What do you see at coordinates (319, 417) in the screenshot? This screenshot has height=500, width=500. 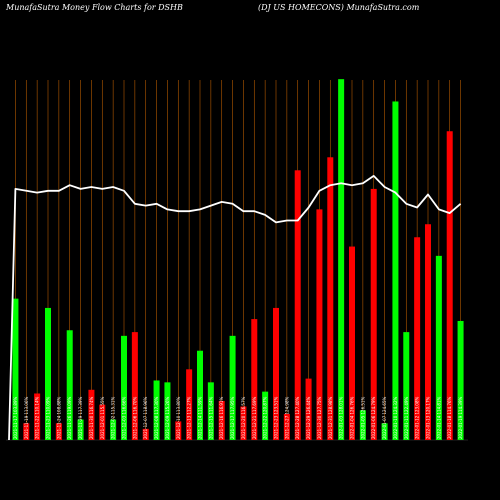 I see `x-tick-label: 2021-12-30 127.75%` at bounding box center [319, 417].